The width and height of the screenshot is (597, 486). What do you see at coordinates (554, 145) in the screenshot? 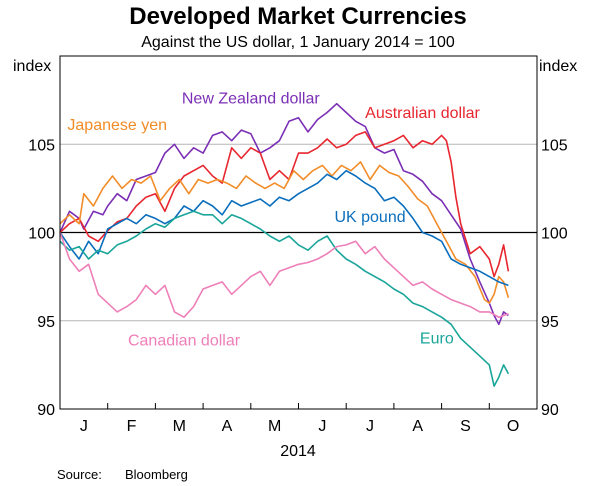
I see `y-tick-right: 105` at bounding box center [554, 145].